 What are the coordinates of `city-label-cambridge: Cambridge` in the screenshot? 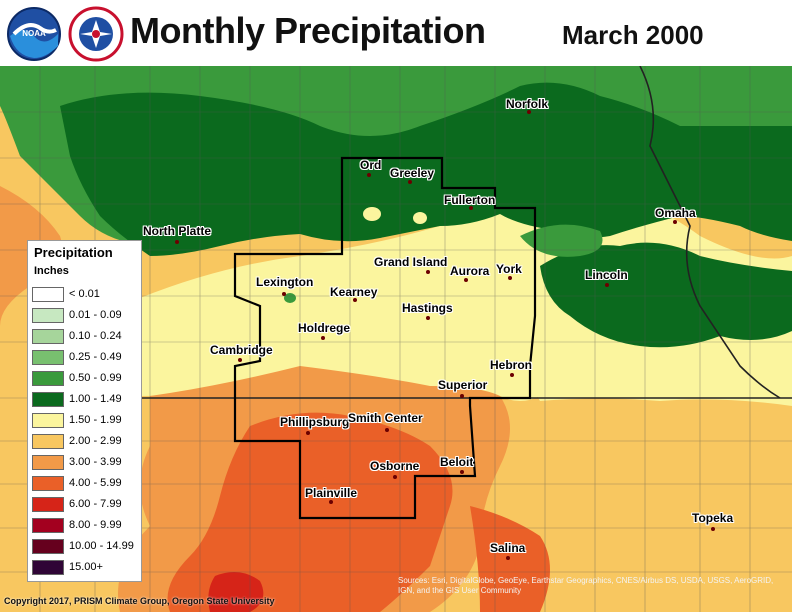 It's located at (241, 350).